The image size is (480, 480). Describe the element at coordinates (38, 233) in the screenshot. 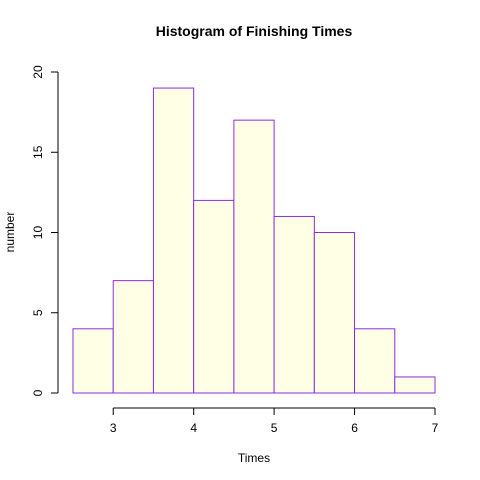

I see `y-tick-label: 10` at that location.